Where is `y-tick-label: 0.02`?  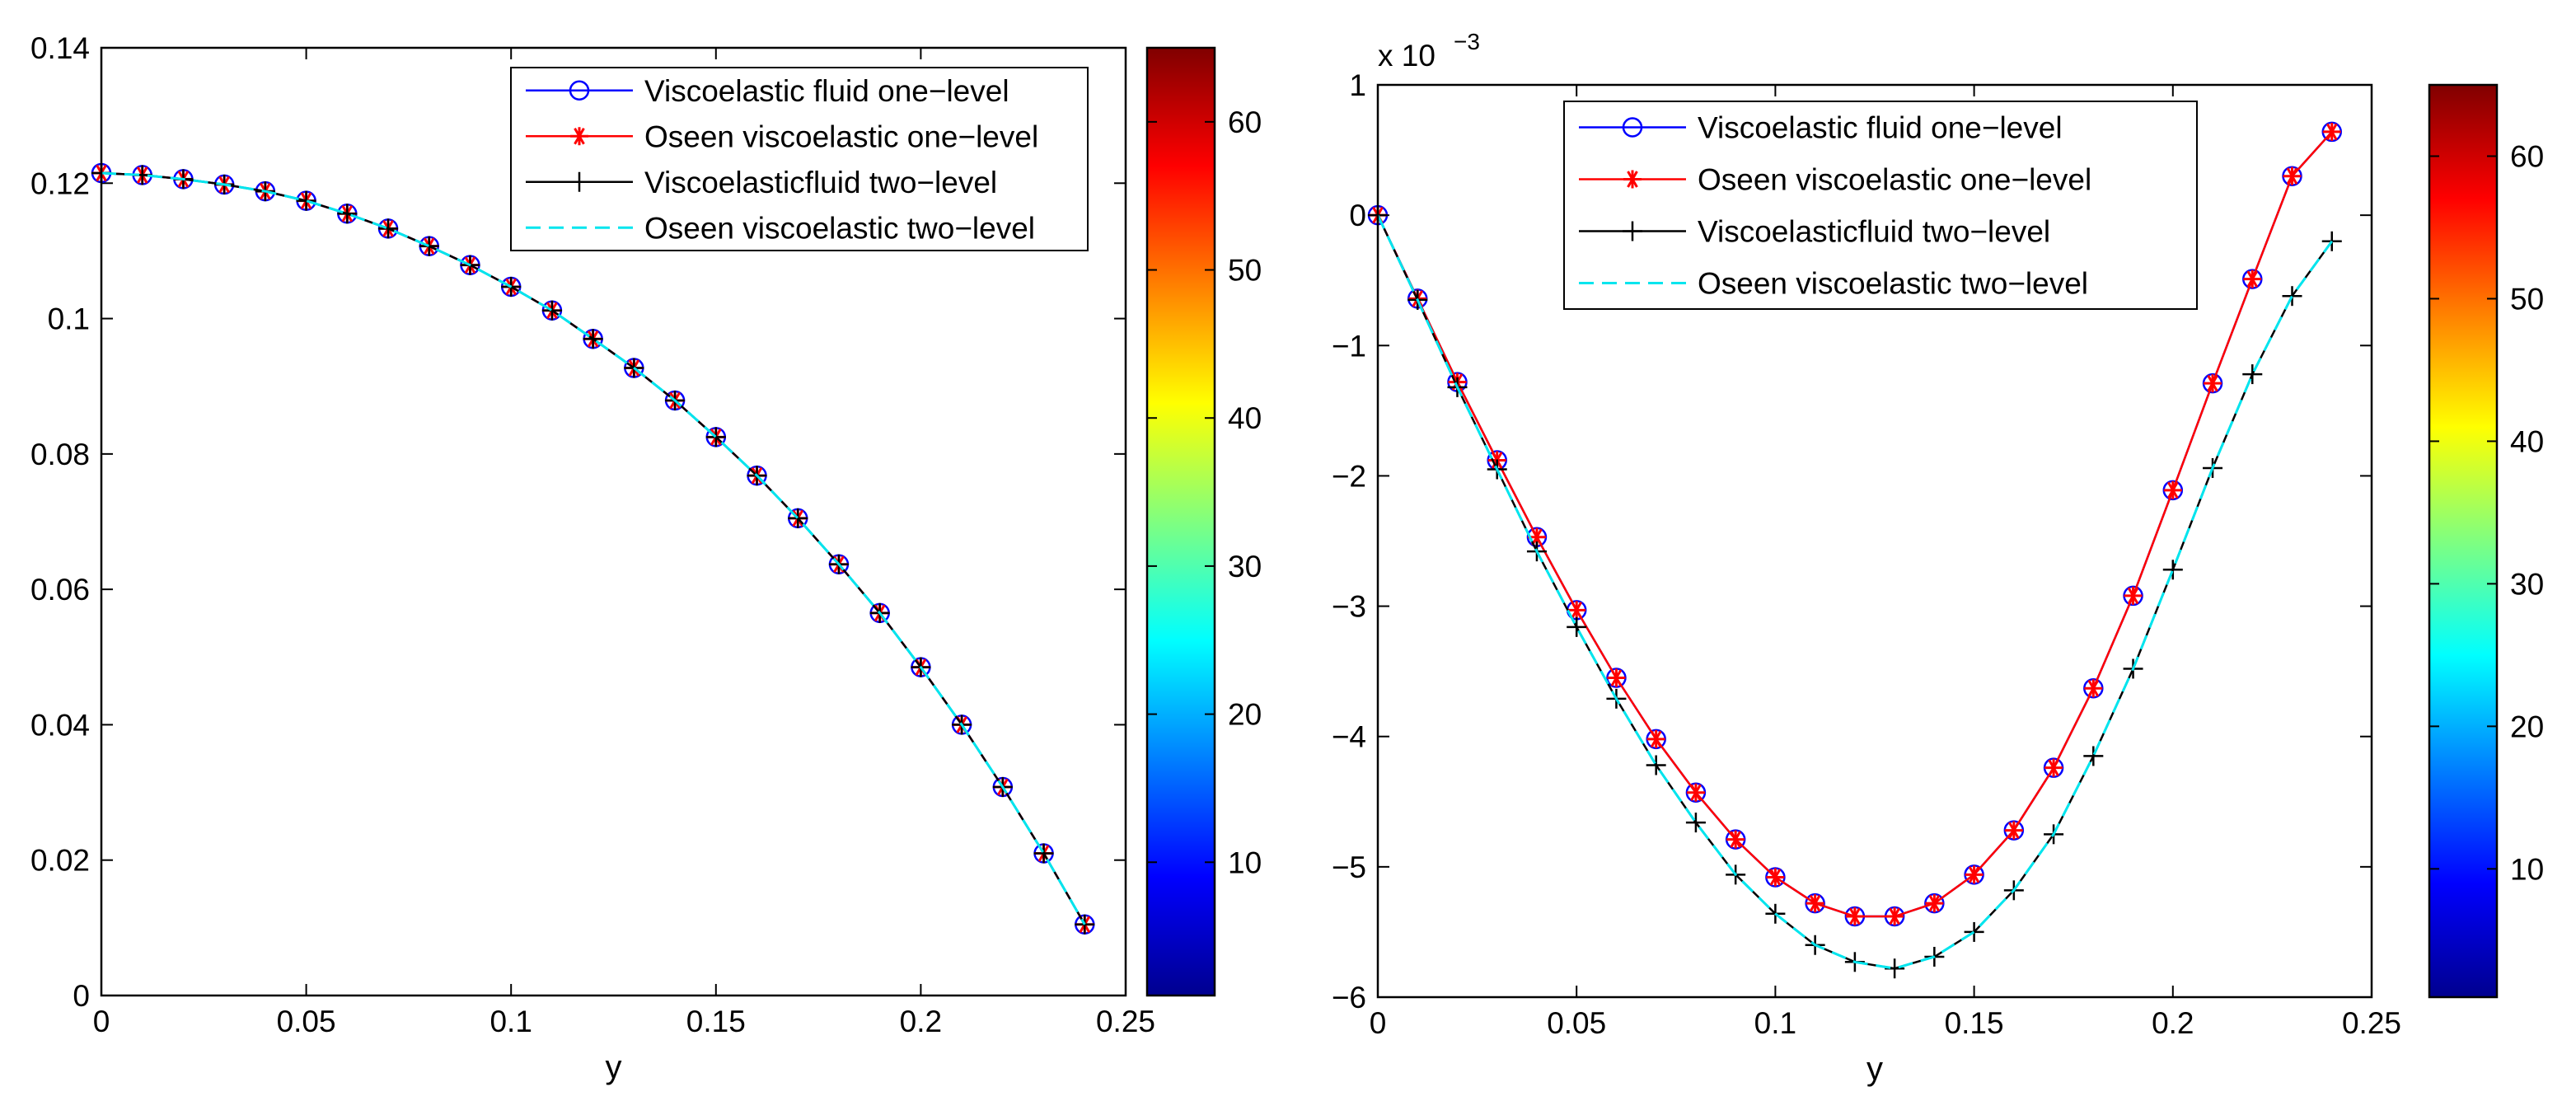
y-tick-label: 0.02 is located at coordinates (60, 861).